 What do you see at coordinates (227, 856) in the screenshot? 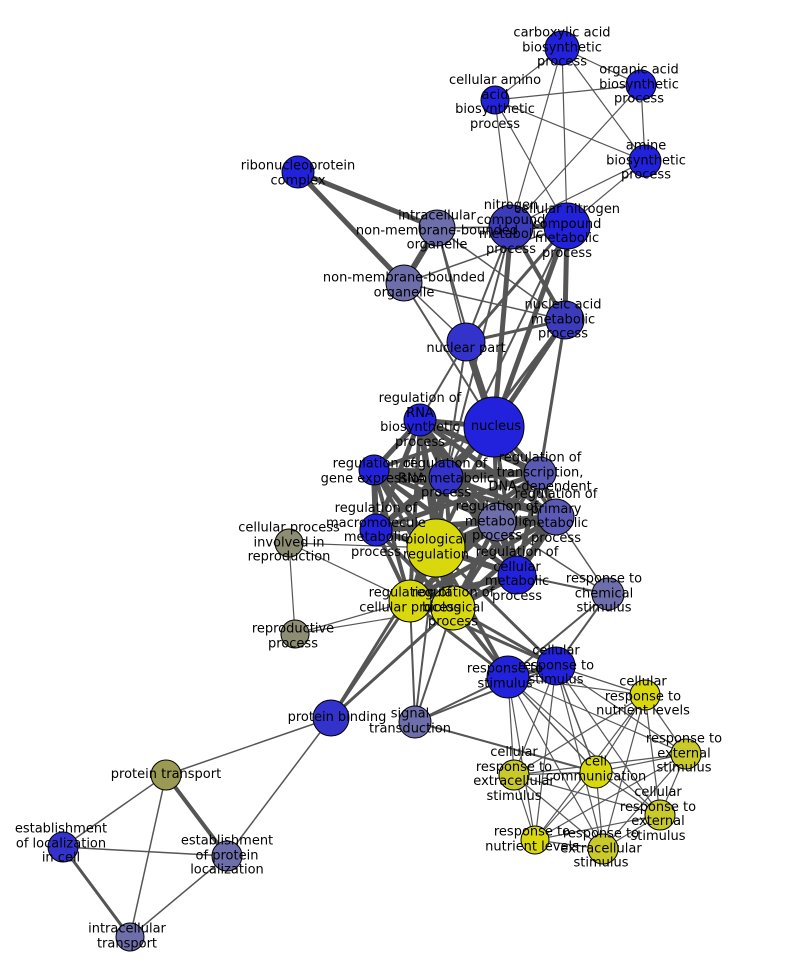
I see `graph-node-establishment_of_protein_localization` at bounding box center [227, 856].